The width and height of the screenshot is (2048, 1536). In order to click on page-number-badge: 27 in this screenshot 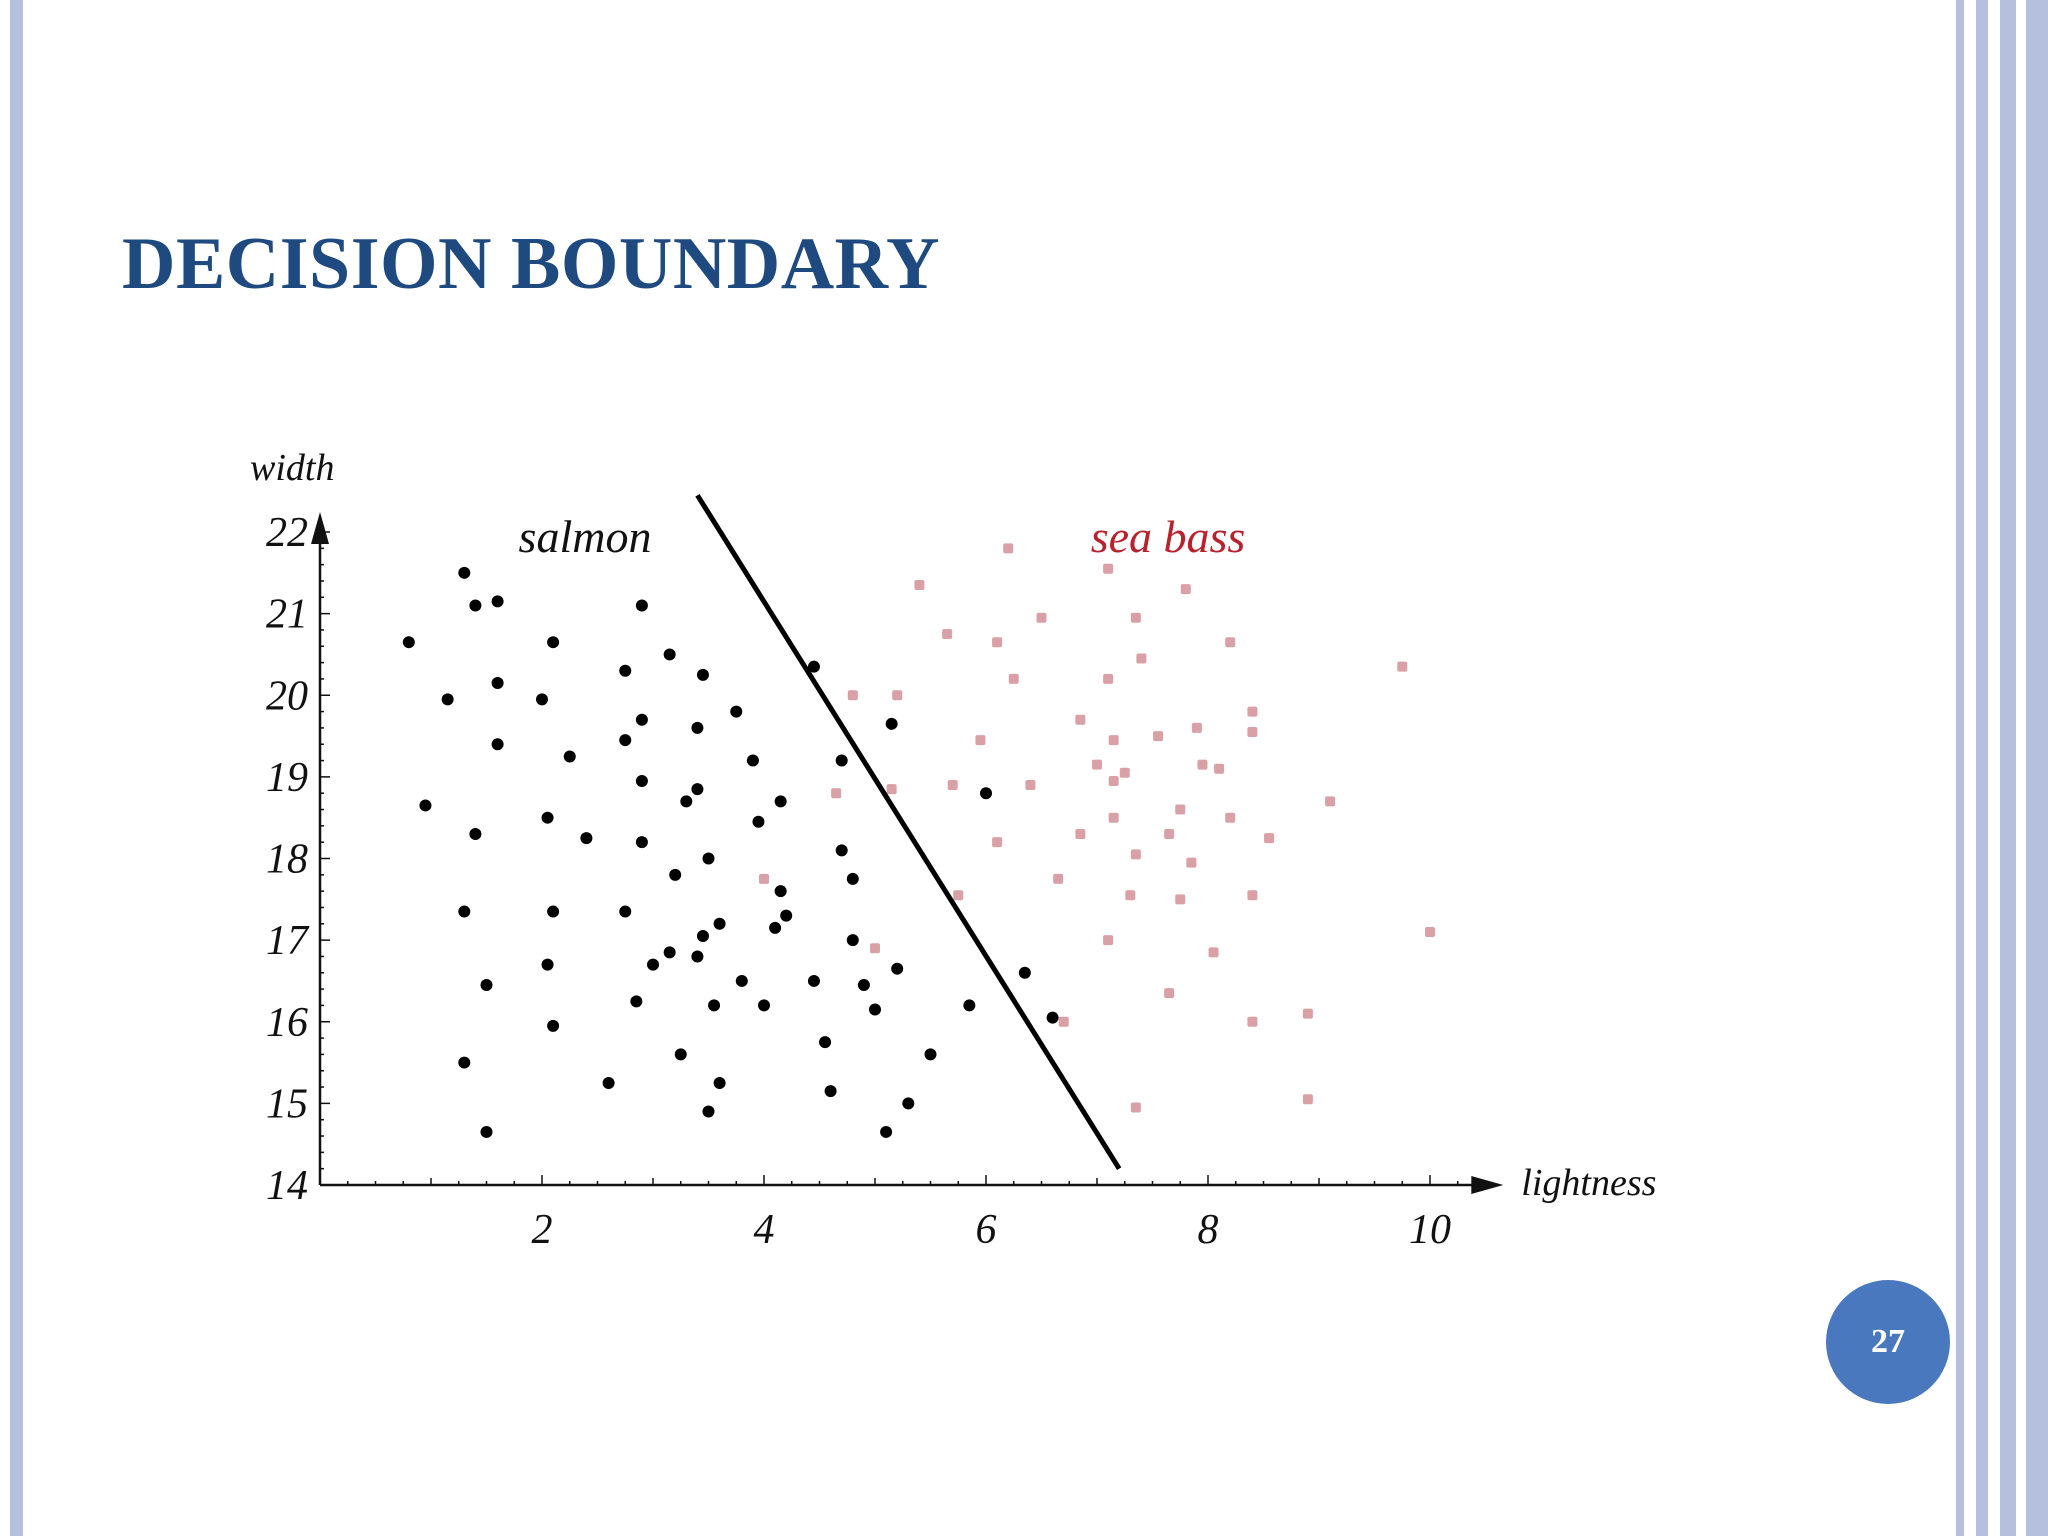, I will do `click(1888, 1342)`.